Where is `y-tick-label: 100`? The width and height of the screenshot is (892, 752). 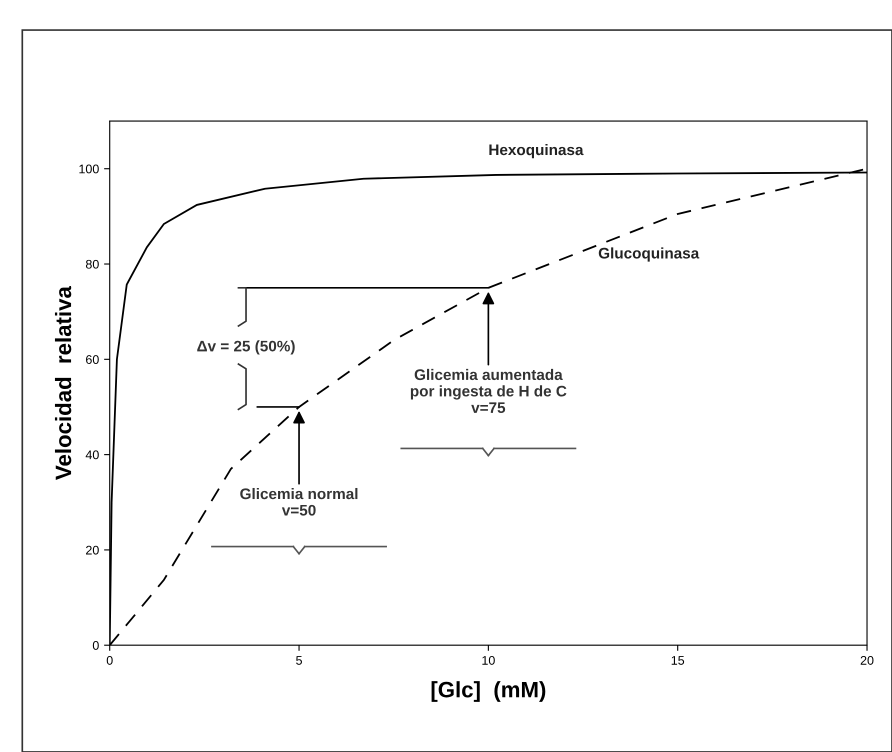
y-tick-label: 100 is located at coordinates (89, 169).